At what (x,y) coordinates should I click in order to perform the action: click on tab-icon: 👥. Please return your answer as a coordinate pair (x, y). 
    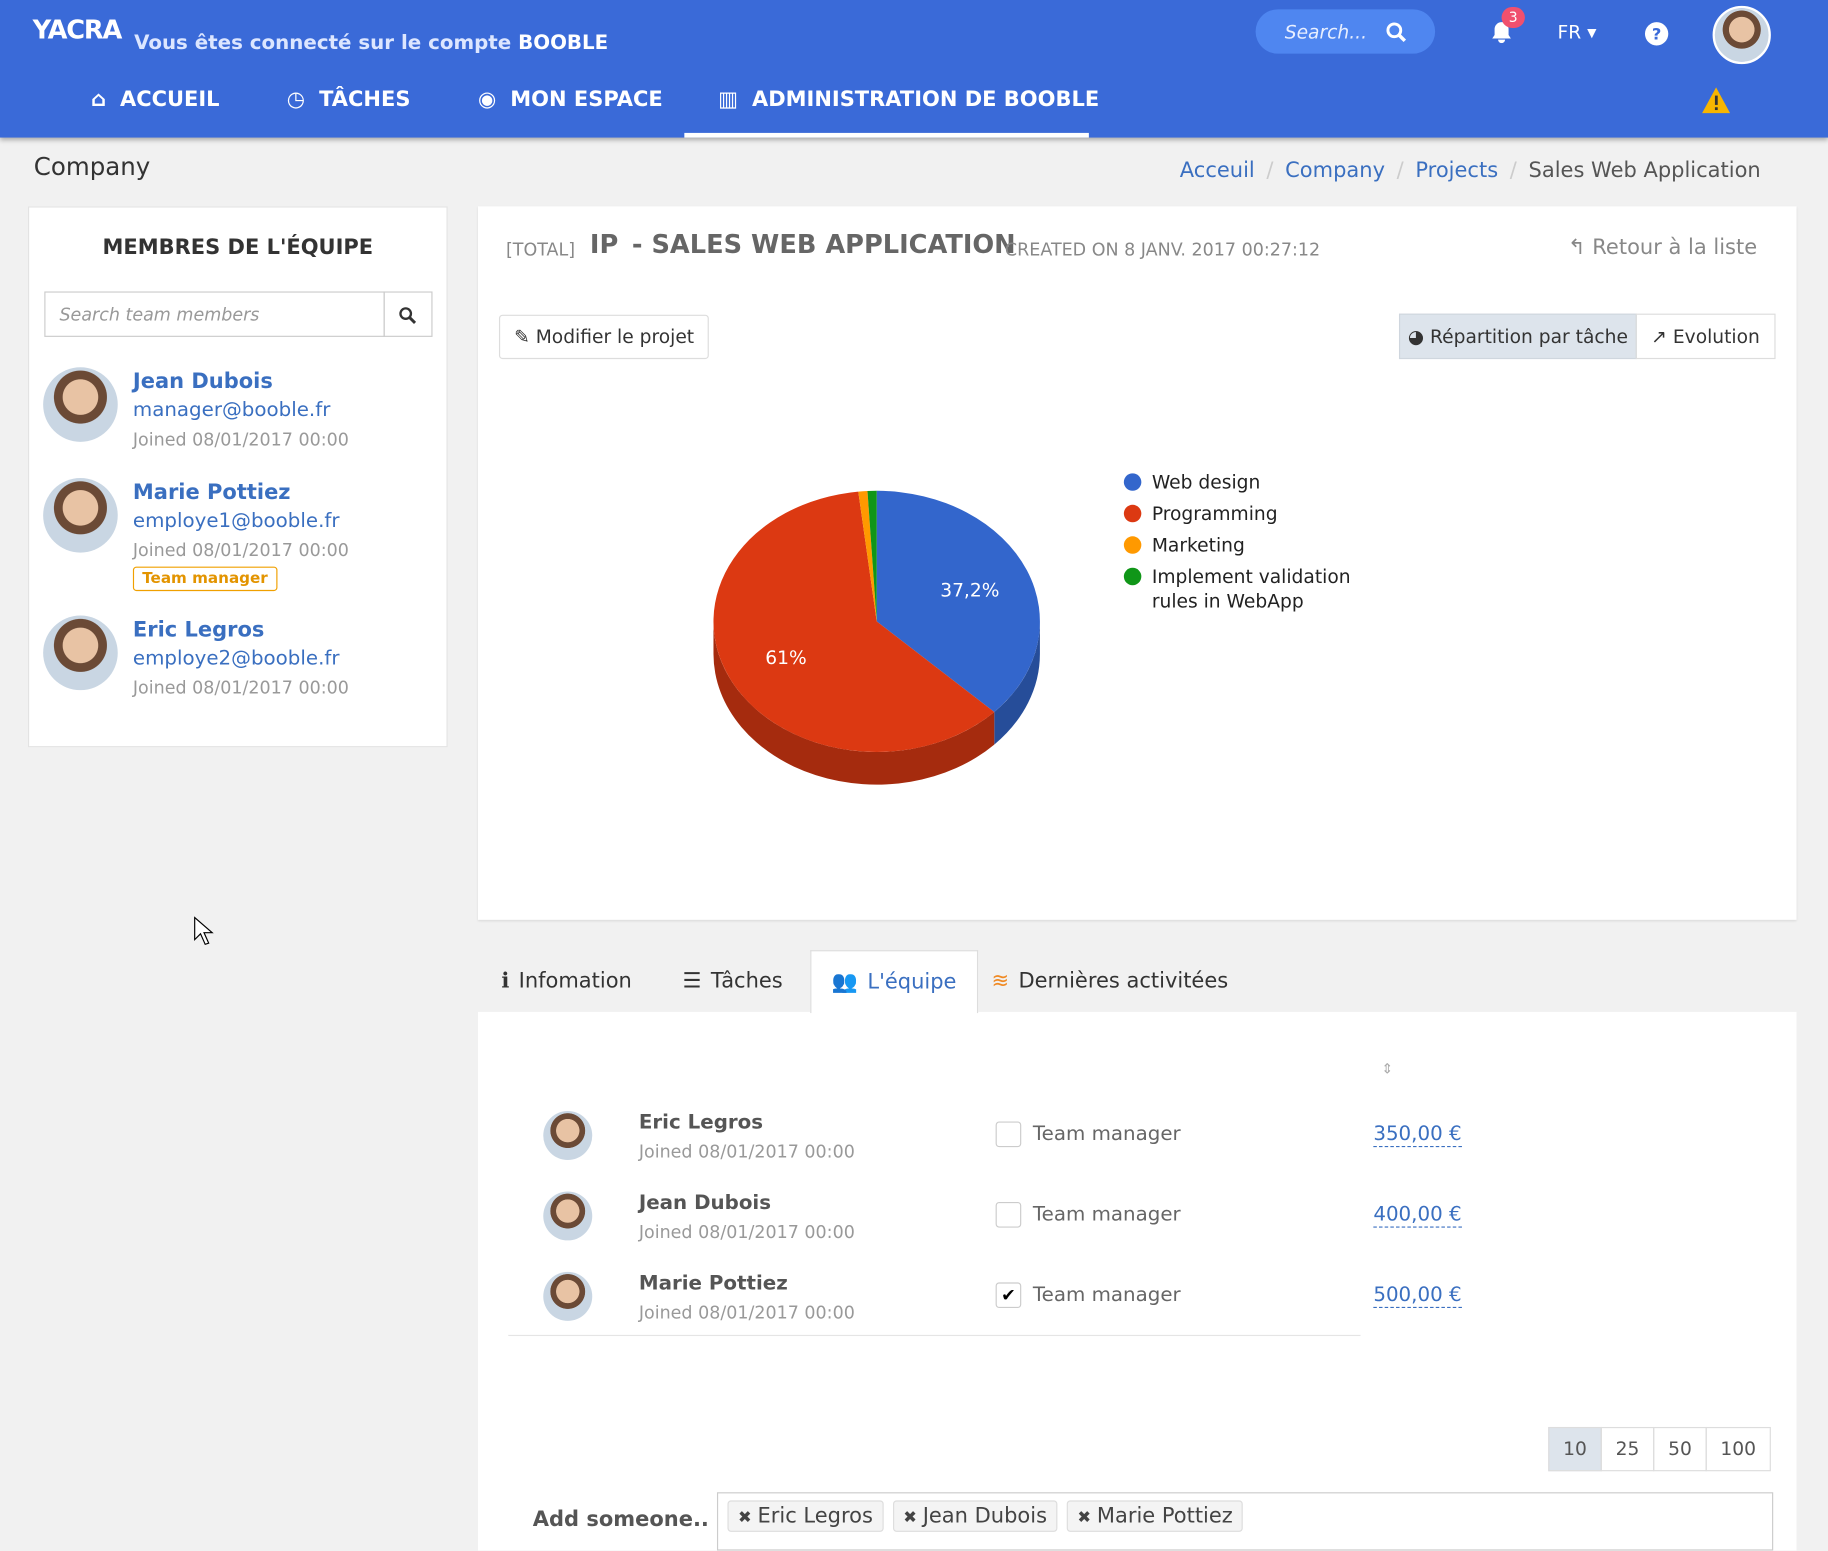
    Looking at the image, I should click on (845, 982).